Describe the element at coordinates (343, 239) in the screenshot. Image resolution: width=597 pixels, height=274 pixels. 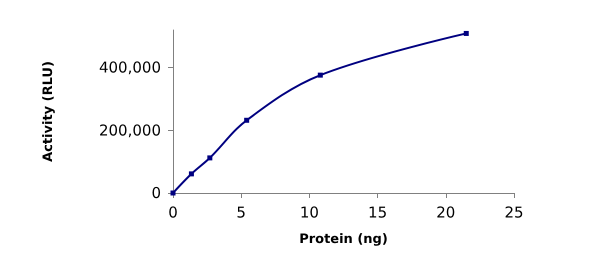
I see `x-axis-title: Protein (ng)` at that location.